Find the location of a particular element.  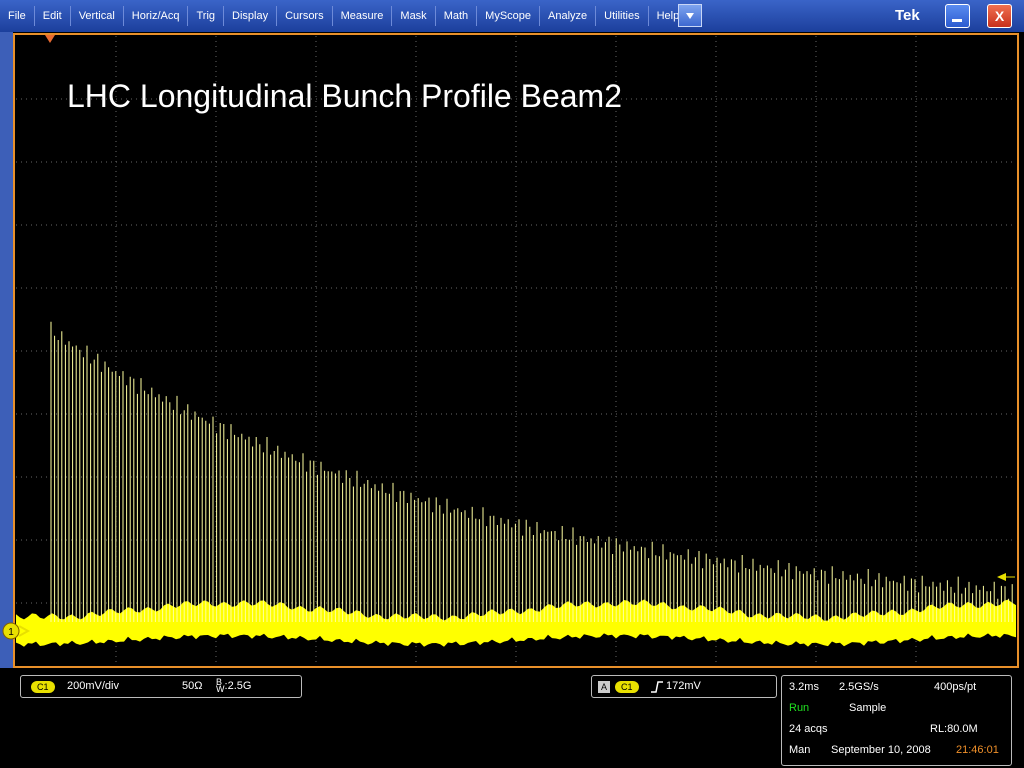

edge-icon is located at coordinates (657, 687).